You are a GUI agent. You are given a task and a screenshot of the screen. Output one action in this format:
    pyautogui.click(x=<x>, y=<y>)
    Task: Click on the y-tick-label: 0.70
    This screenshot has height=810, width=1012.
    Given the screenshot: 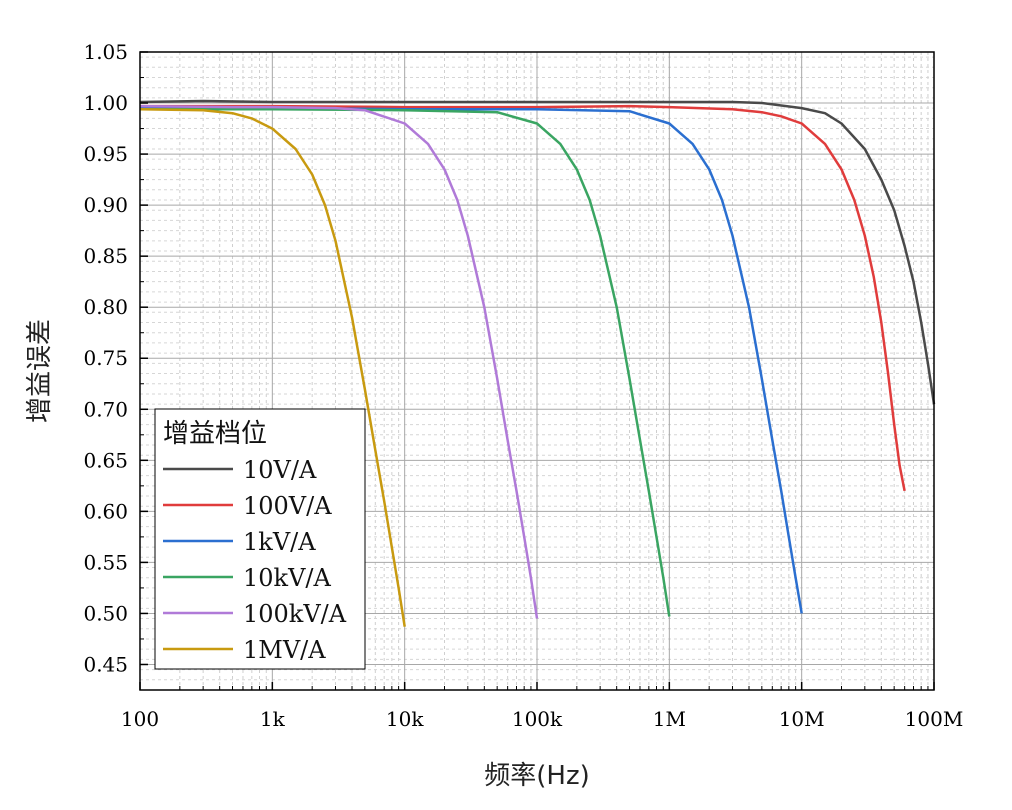 What is the action you would take?
    pyautogui.click(x=105, y=409)
    